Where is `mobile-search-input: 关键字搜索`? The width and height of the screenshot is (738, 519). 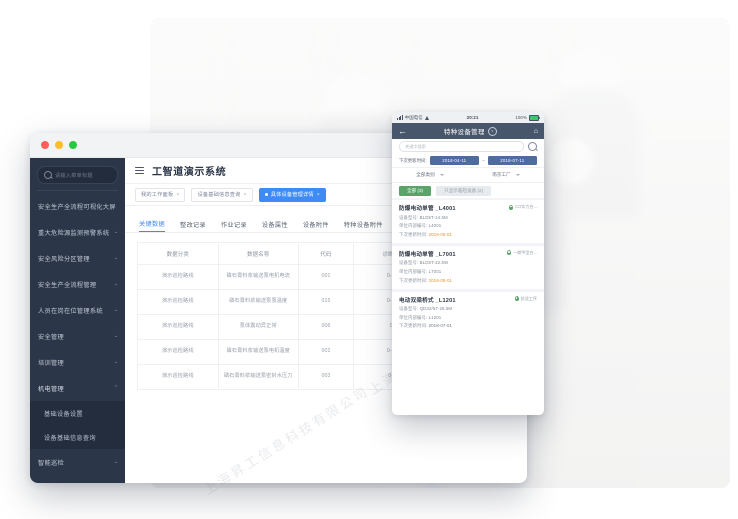 mobile-search-input: 关键字搜索 is located at coordinates (461, 146).